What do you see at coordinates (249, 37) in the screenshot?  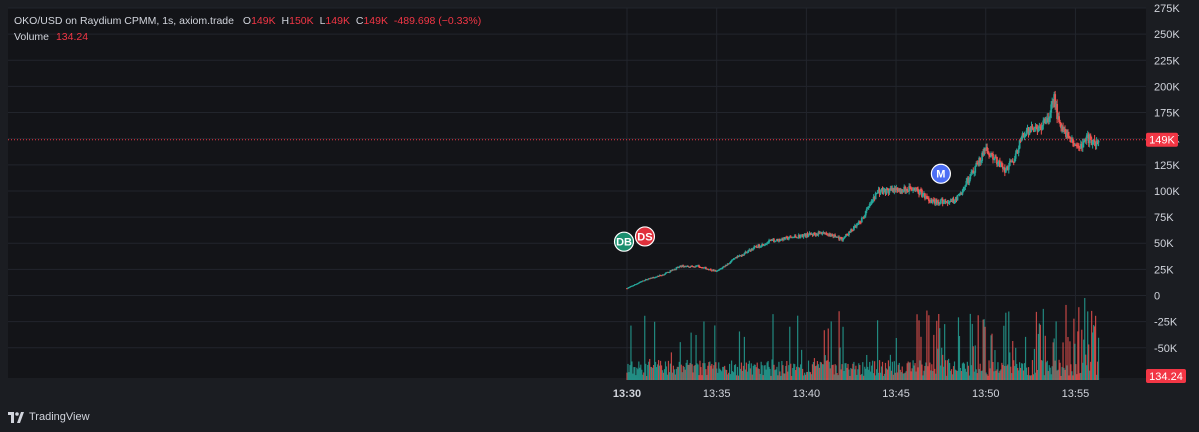 I see `volume-row: Volume 134.24` at bounding box center [249, 37].